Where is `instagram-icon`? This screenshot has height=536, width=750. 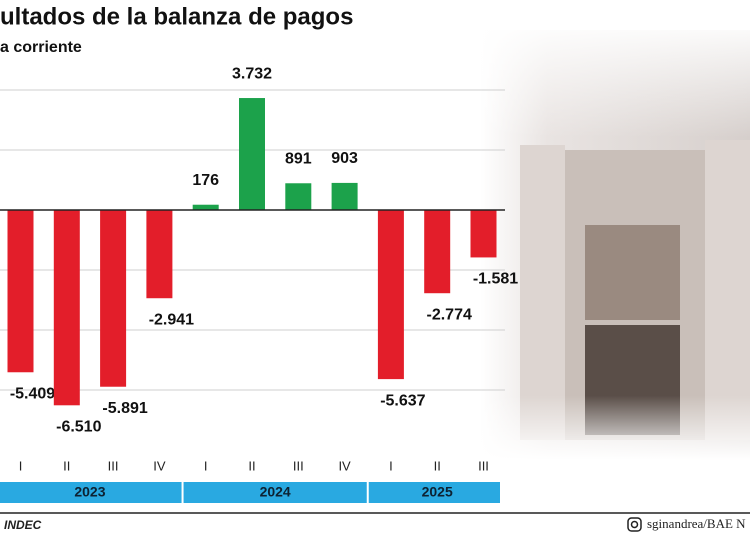
instagram-icon is located at coordinates (634, 524).